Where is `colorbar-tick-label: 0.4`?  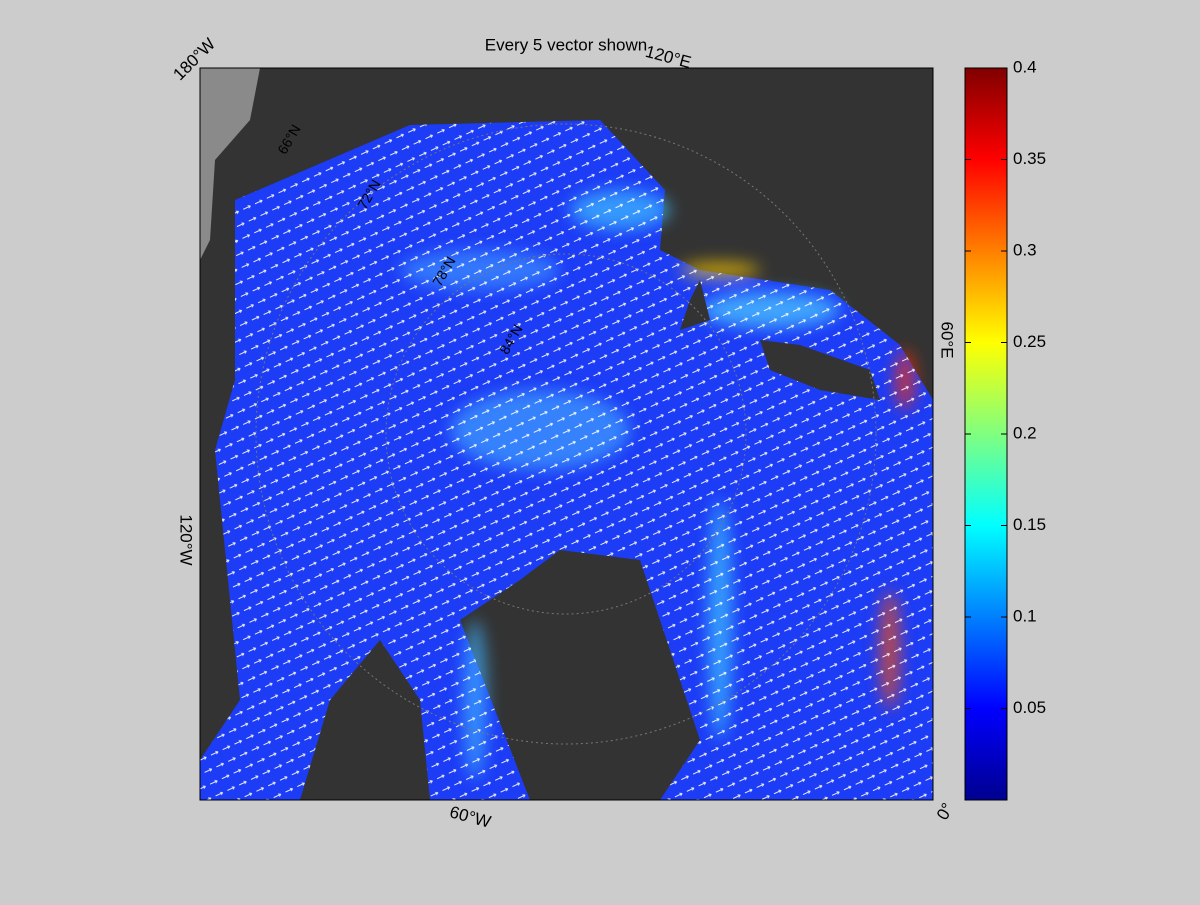
colorbar-tick-label: 0.4 is located at coordinates (1025, 66).